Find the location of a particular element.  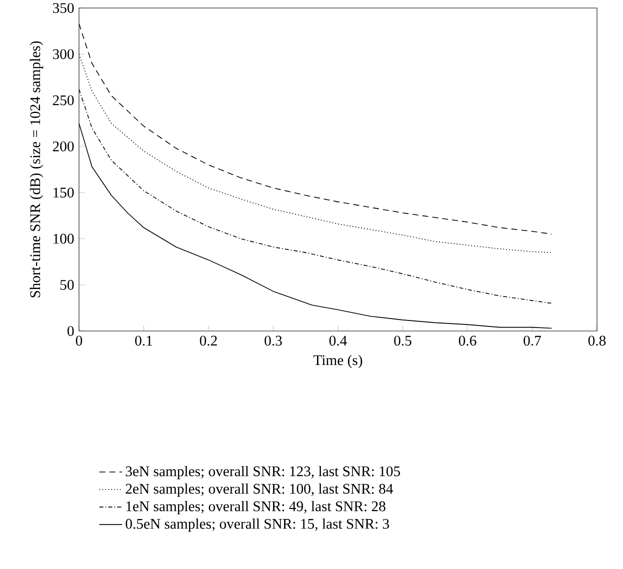

y-tick-label: 150 is located at coordinates (64, 193).